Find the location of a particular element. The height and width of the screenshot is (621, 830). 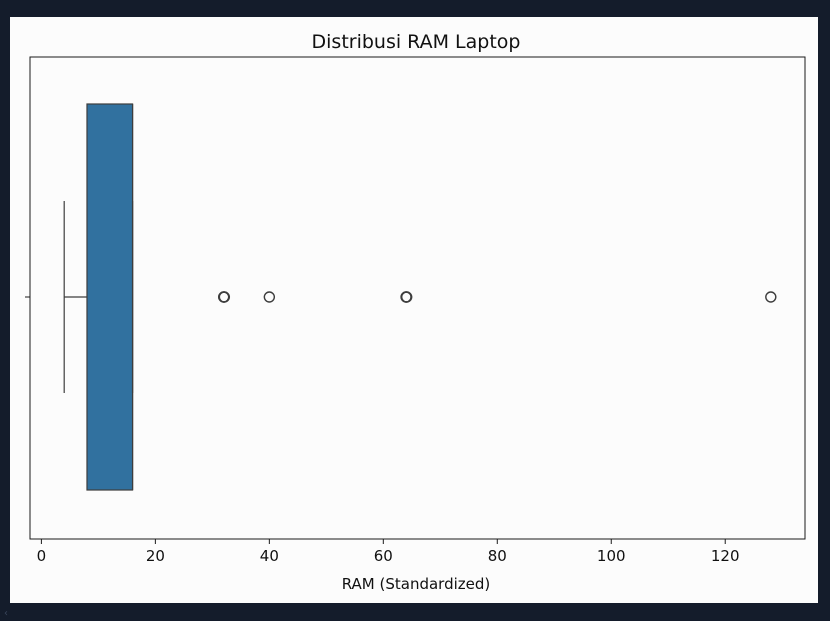

x-axis: 0 20 40 60 80 100 120 is located at coordinates (388, 552).